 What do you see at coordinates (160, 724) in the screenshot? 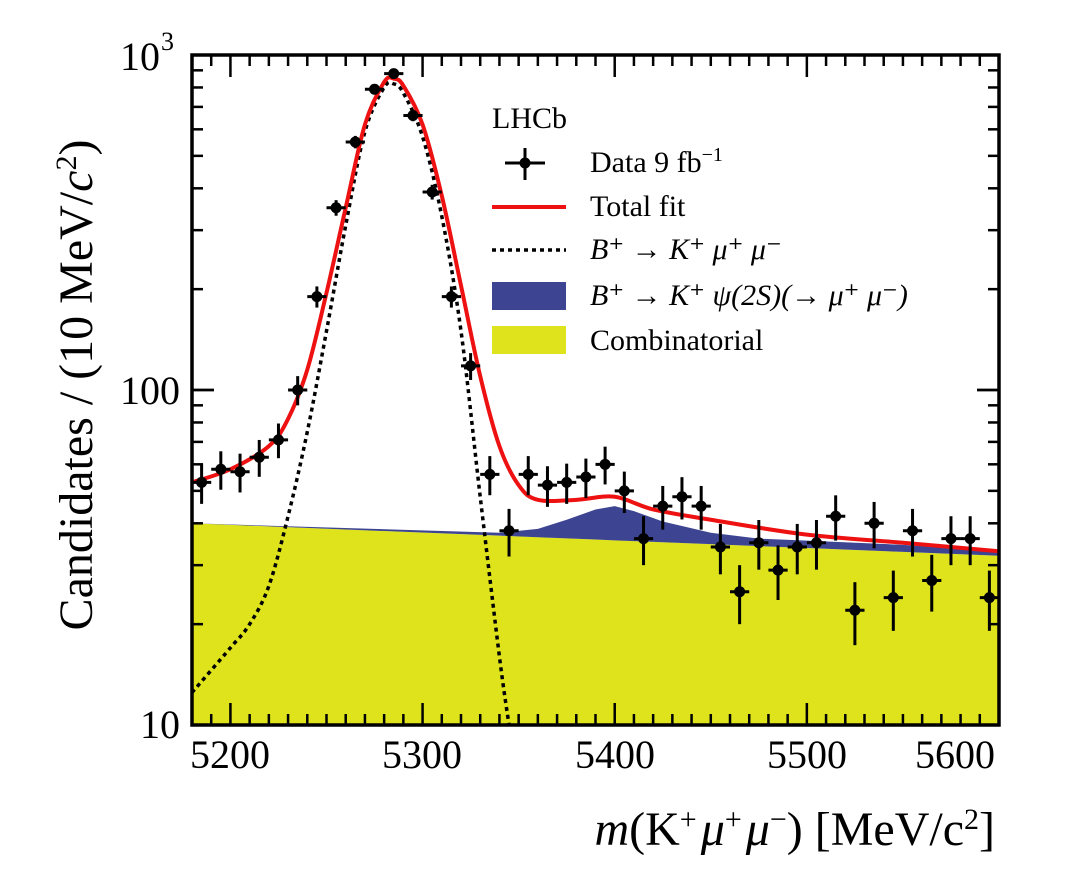
I see `y-tick-label-10: 10` at bounding box center [160, 724].